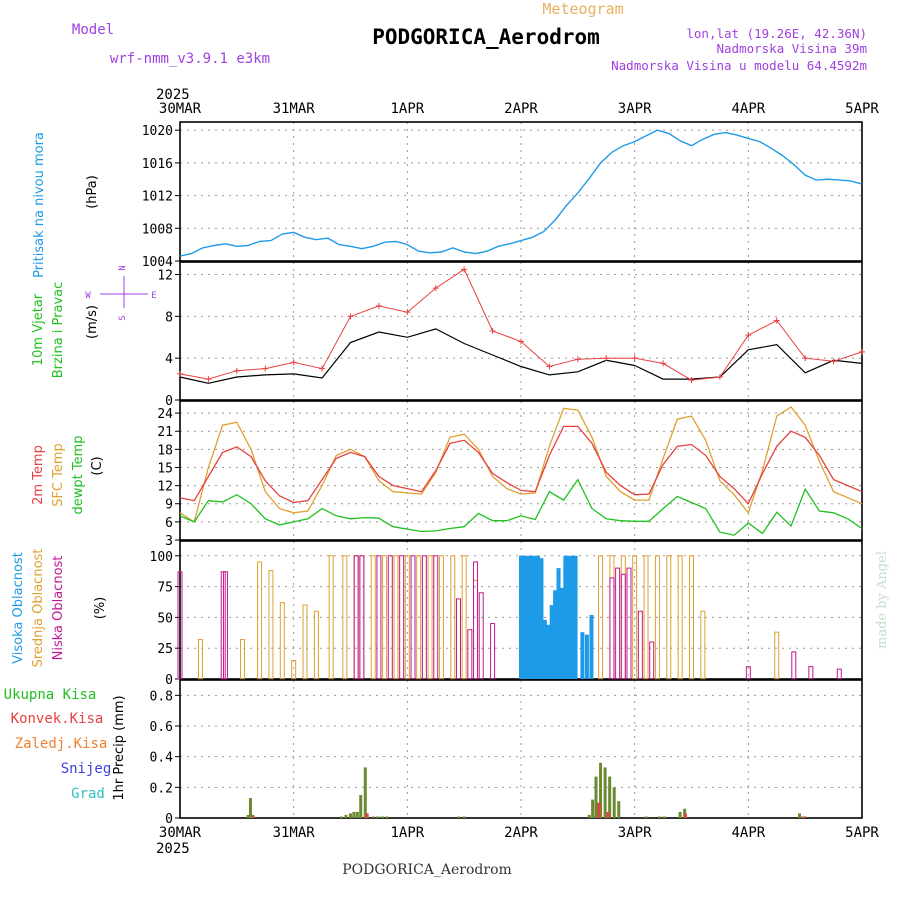 The image size is (900, 900). Describe the element at coordinates (635, 833) in the screenshot. I see `time-tick-bottom: 3APR` at that location.